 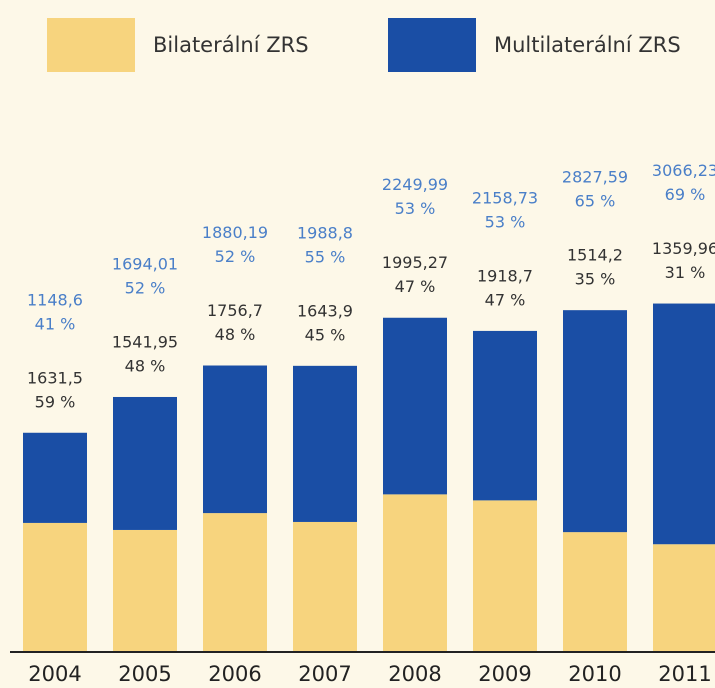 I want to click on value-label: 1694,01, so click(x=145, y=263).